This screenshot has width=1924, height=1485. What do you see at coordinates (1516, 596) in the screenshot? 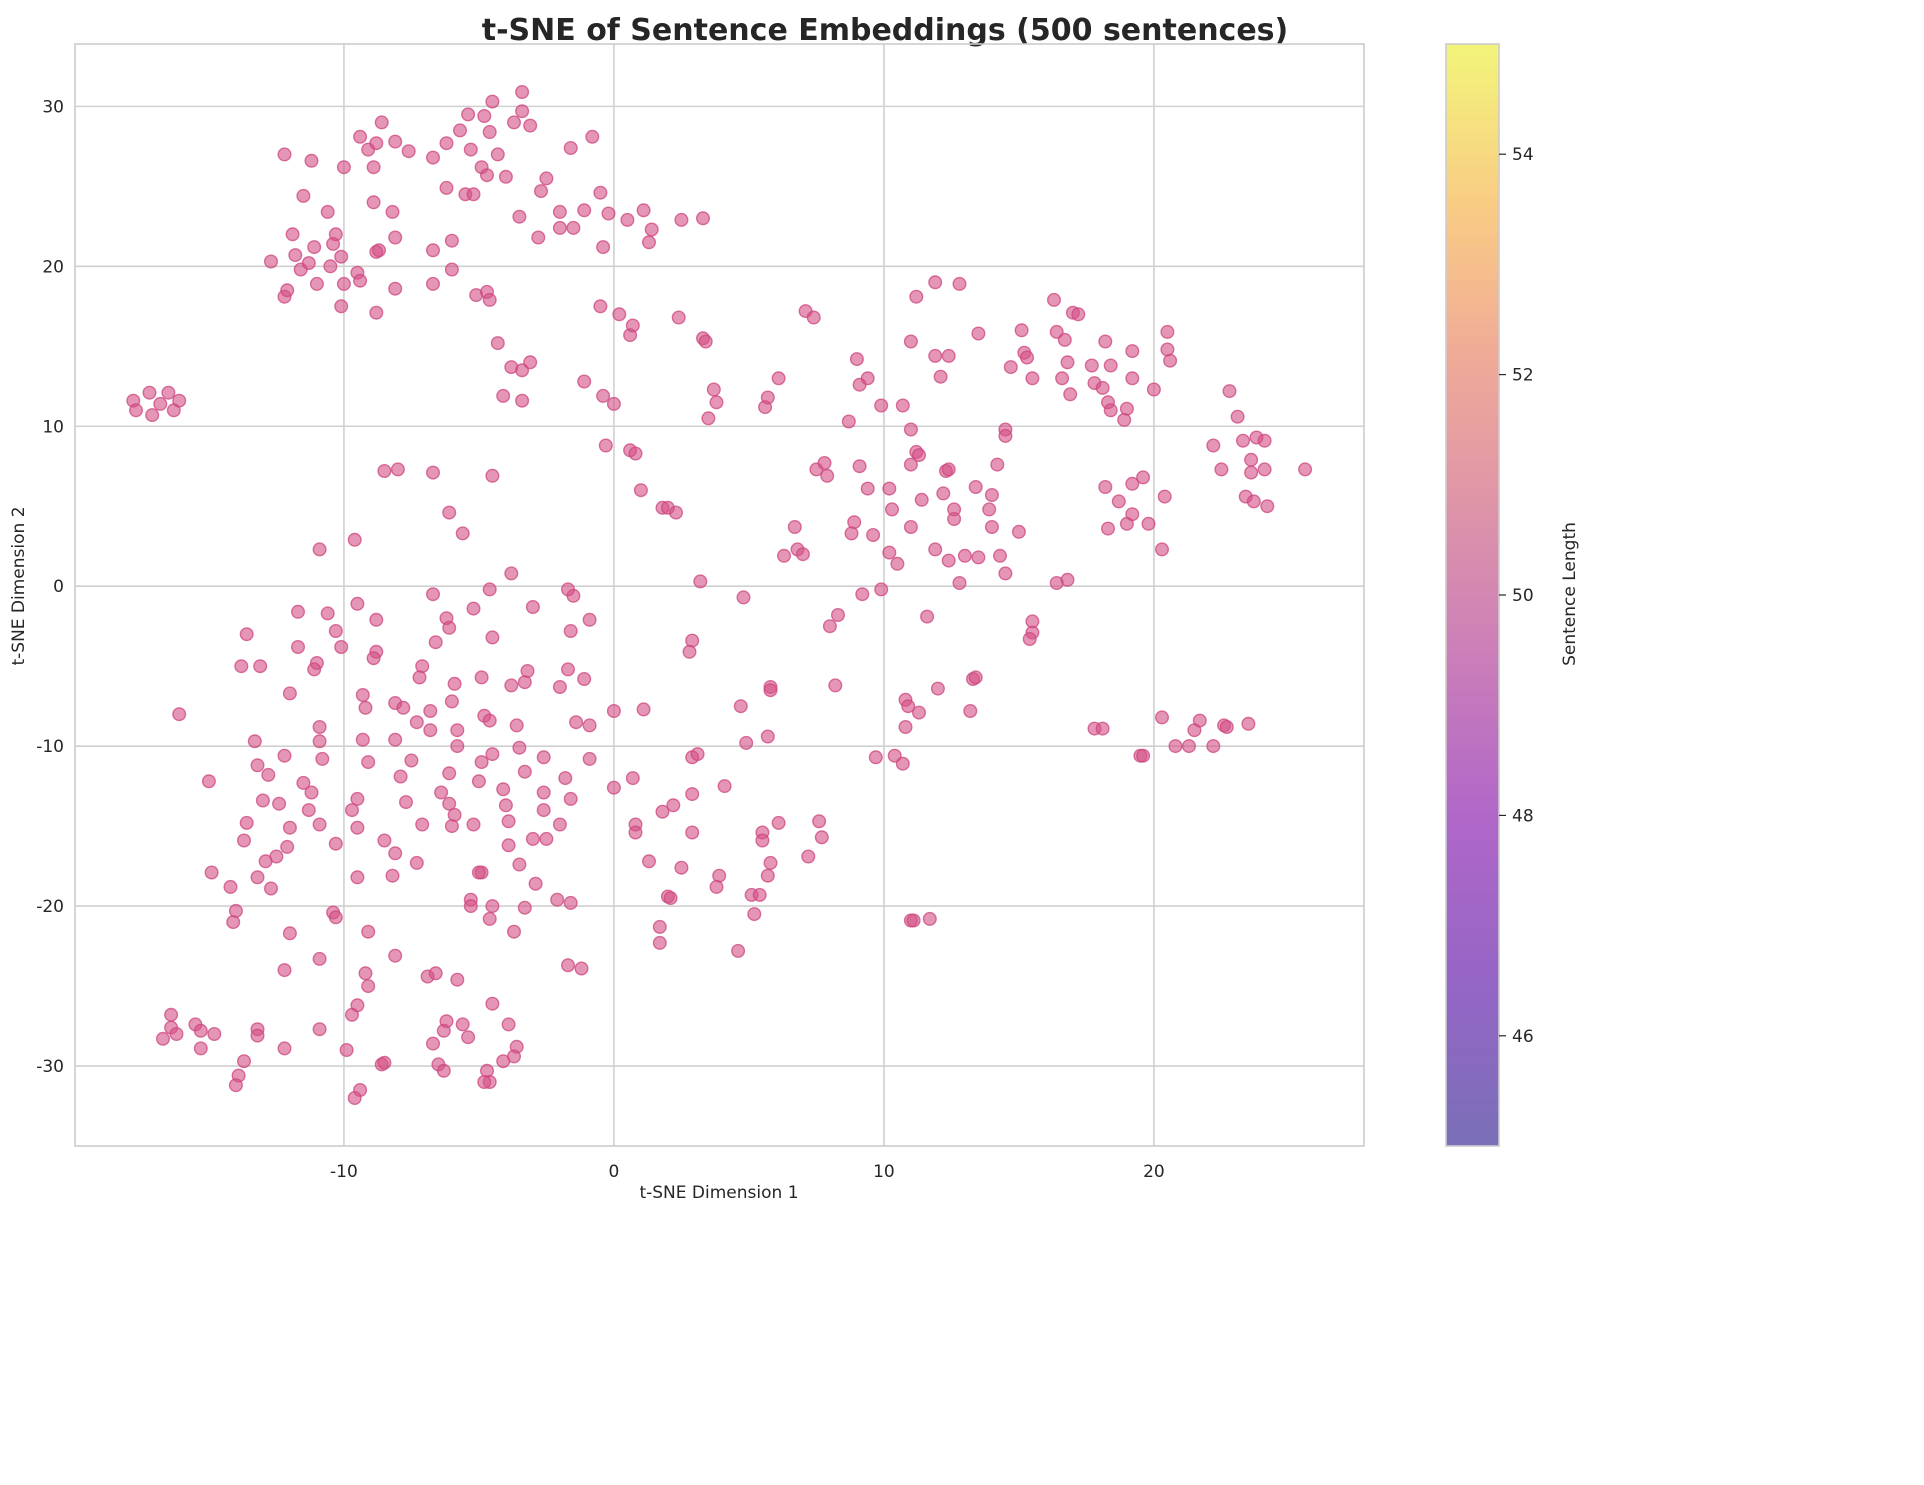
I see `colorbar-ticks: 46 48 50 52 54` at bounding box center [1516, 596].